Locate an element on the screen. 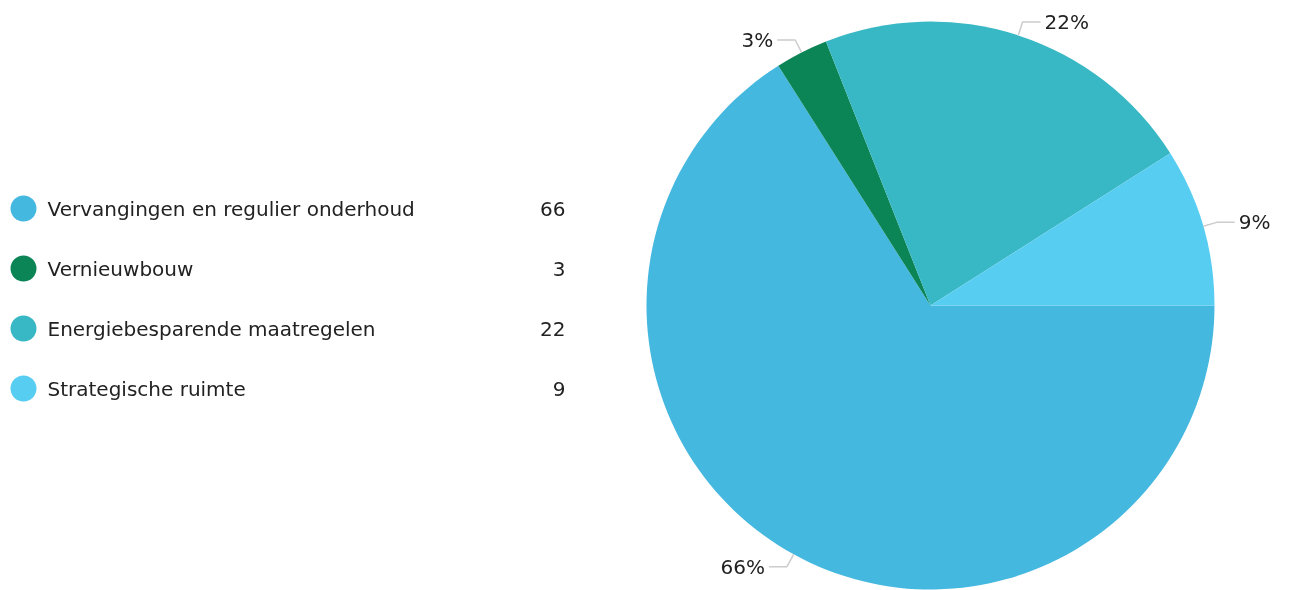 The image size is (1291, 590). text: 66 is located at coordinates (553, 208).